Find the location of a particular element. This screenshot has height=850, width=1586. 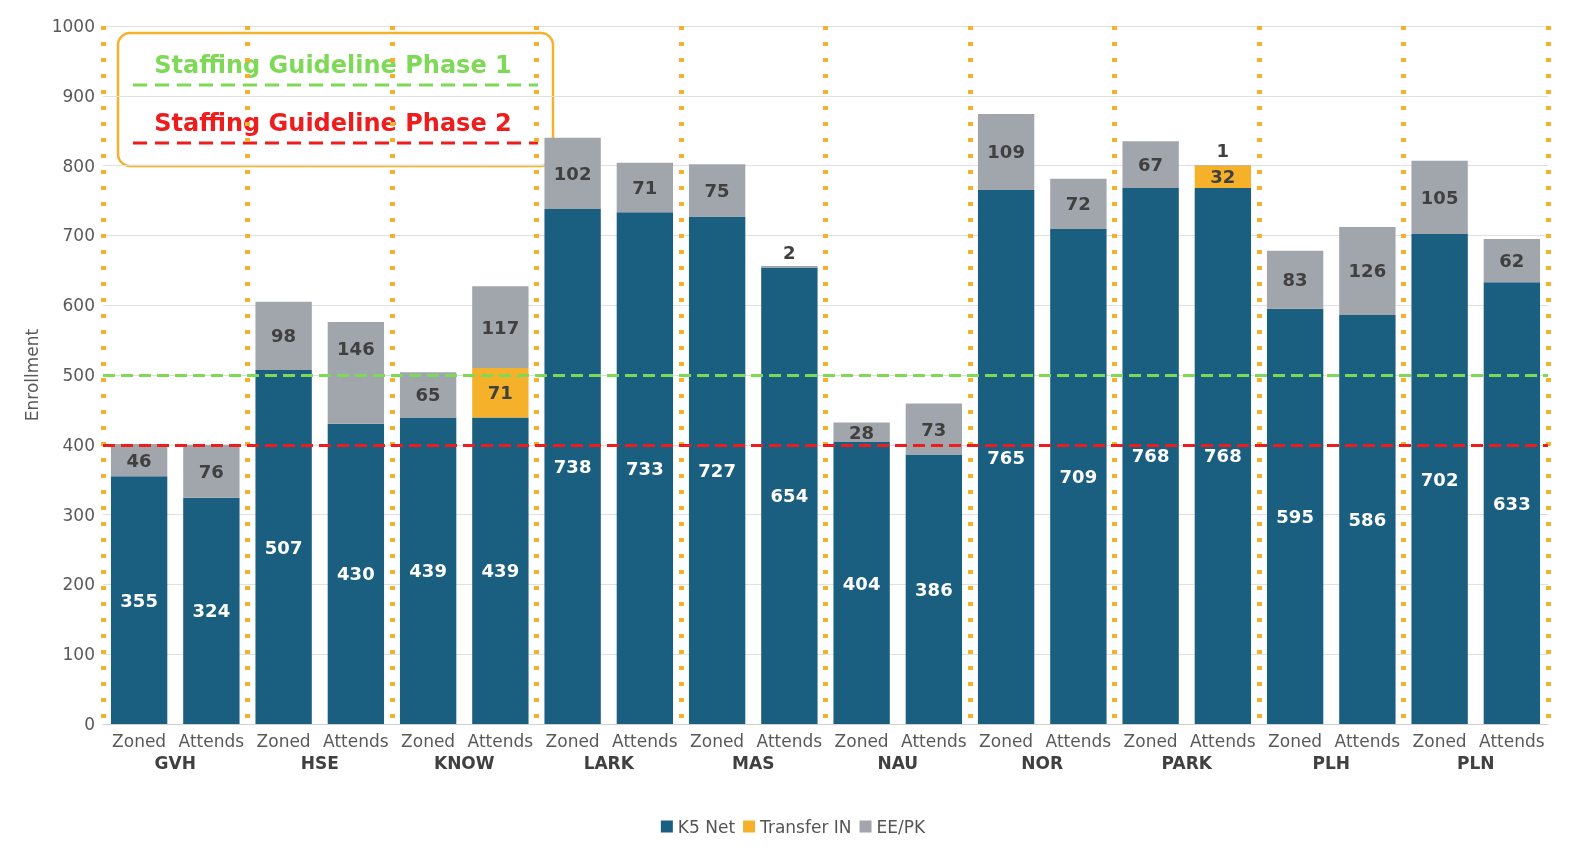

data-label: 702 is located at coordinates (1439, 479).